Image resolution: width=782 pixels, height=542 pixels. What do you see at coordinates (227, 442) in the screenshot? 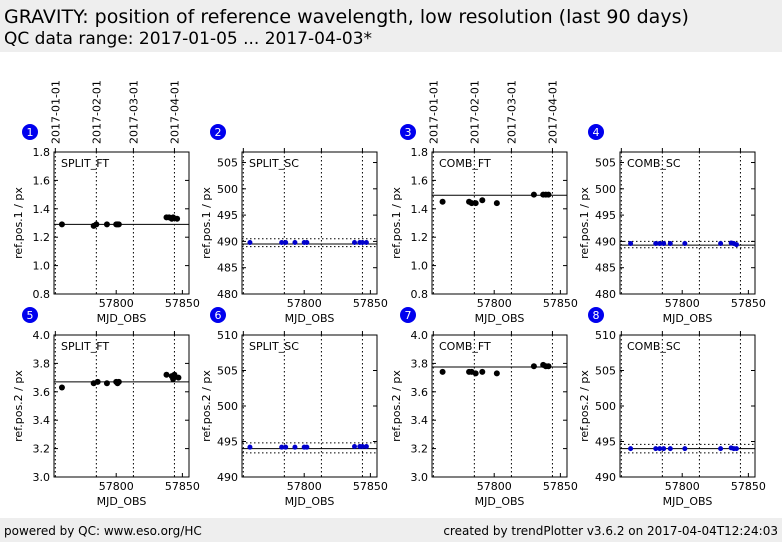
I see `plot-6-y-tick-label: 495` at bounding box center [227, 442].